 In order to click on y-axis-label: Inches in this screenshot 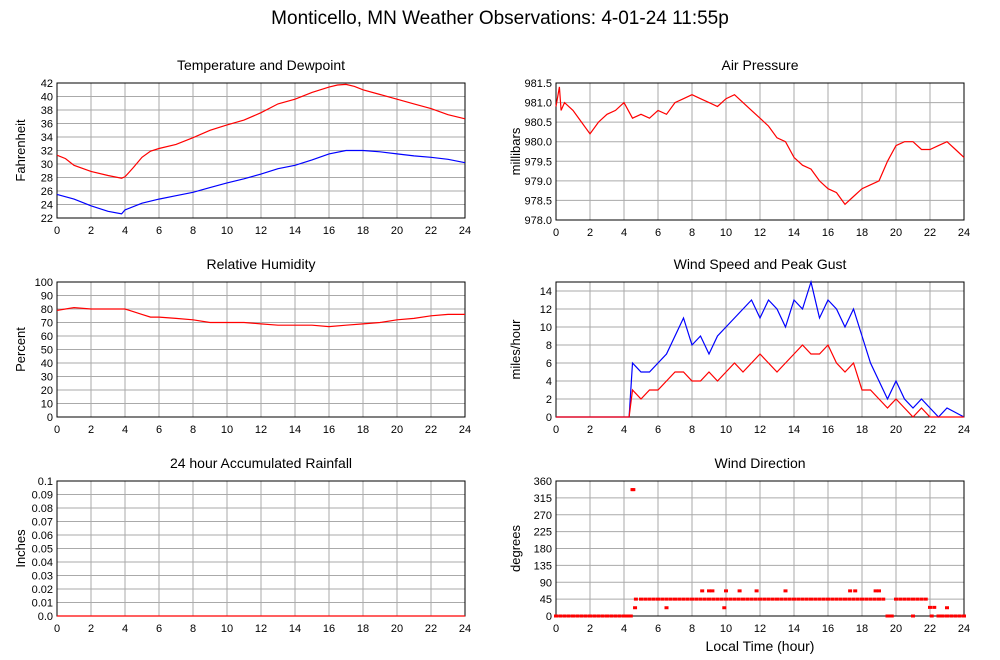, I will do `click(20, 548)`.